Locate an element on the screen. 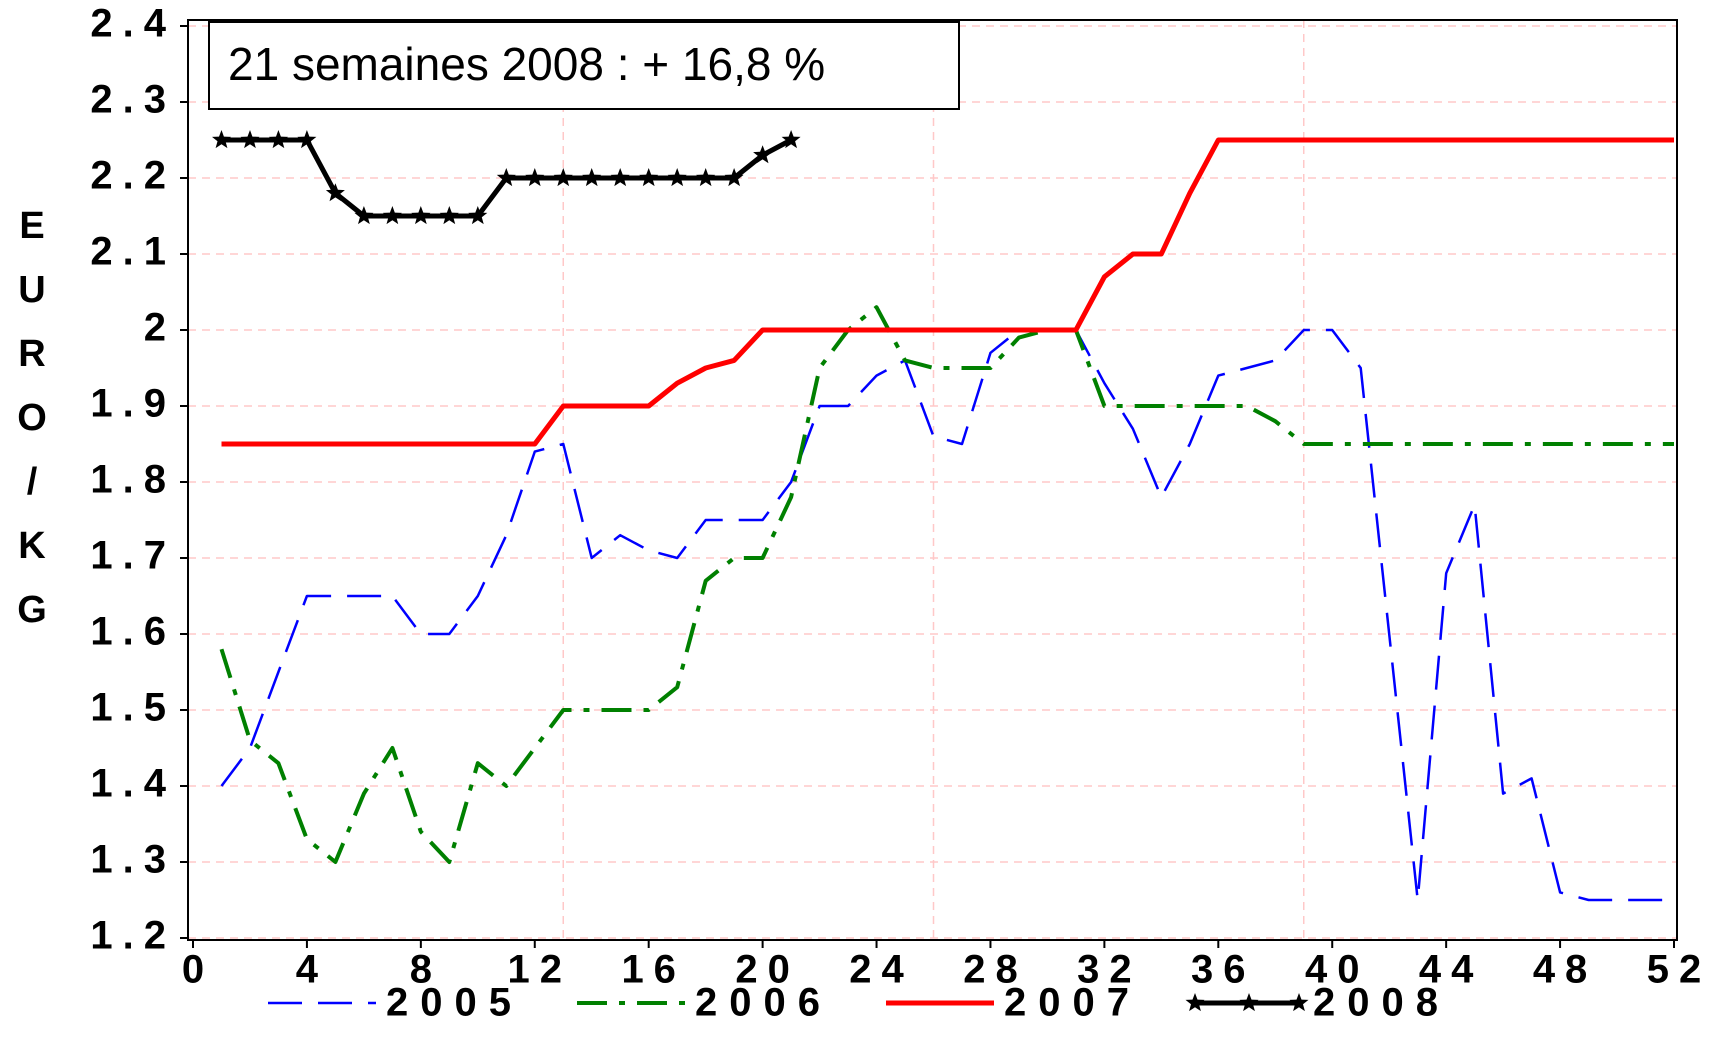 Image resolution: width=1709 pixels, height=1052 pixels. legend-label: 2005 is located at coordinates (454, 1003).